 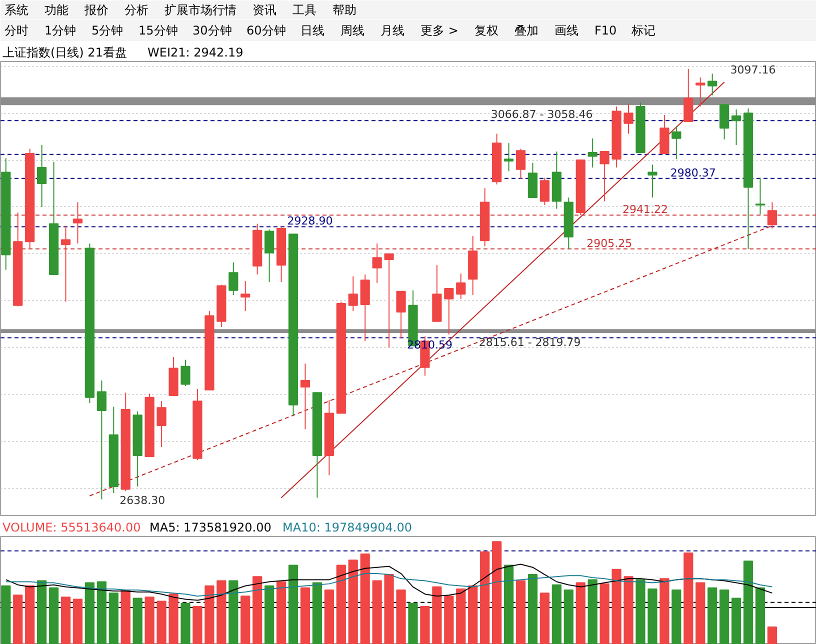 What do you see at coordinates (56, 10) in the screenshot?
I see `text: 功能` at bounding box center [56, 10].